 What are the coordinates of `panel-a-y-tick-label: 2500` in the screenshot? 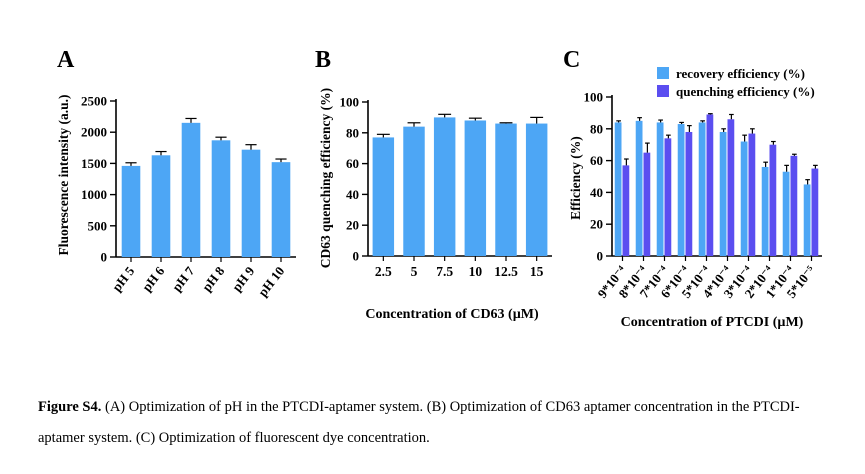 It's located at (94, 101).